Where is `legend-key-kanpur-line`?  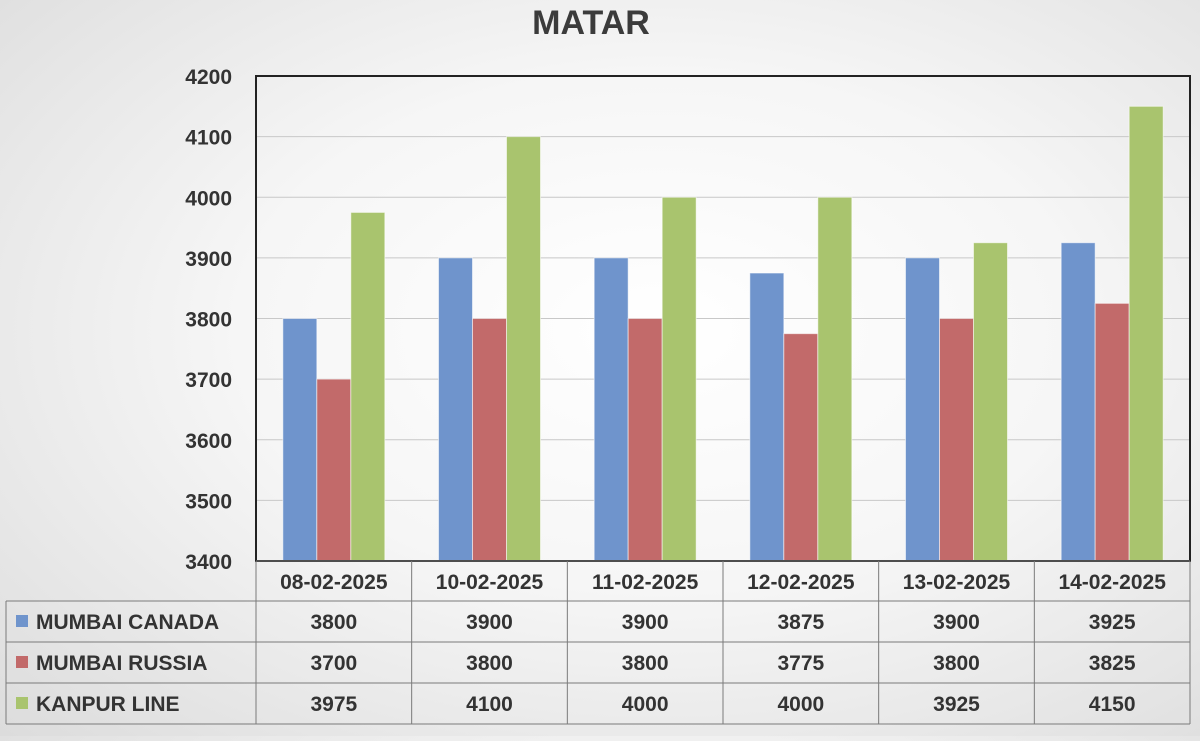 legend-key-kanpur-line is located at coordinates (22, 703).